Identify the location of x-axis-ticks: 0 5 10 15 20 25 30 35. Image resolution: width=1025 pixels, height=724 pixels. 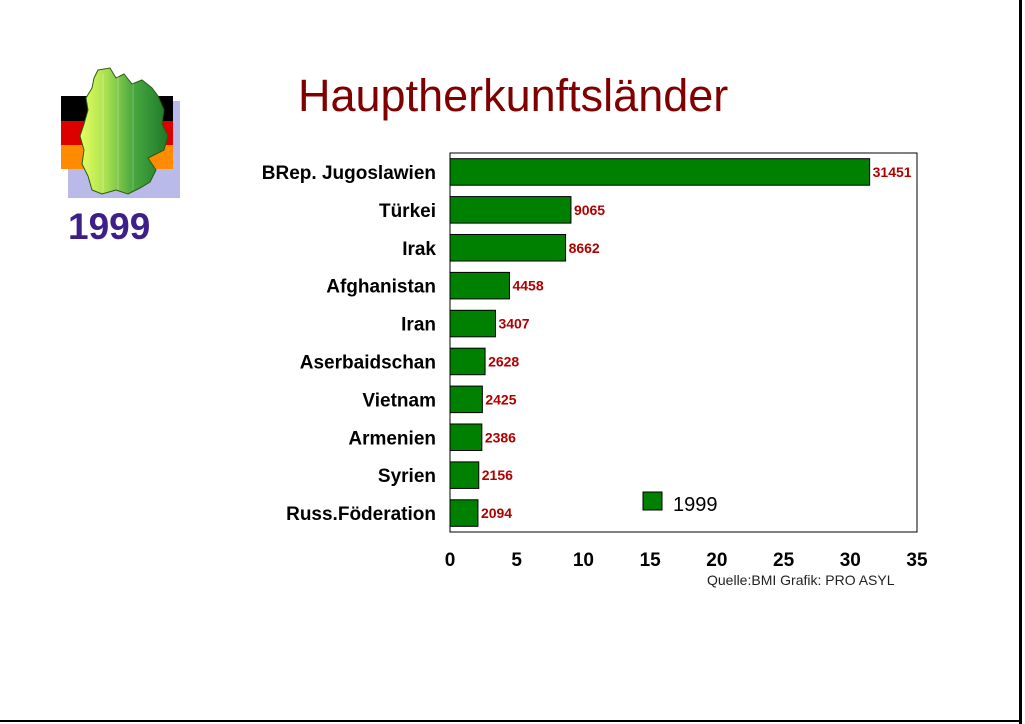
(686, 560).